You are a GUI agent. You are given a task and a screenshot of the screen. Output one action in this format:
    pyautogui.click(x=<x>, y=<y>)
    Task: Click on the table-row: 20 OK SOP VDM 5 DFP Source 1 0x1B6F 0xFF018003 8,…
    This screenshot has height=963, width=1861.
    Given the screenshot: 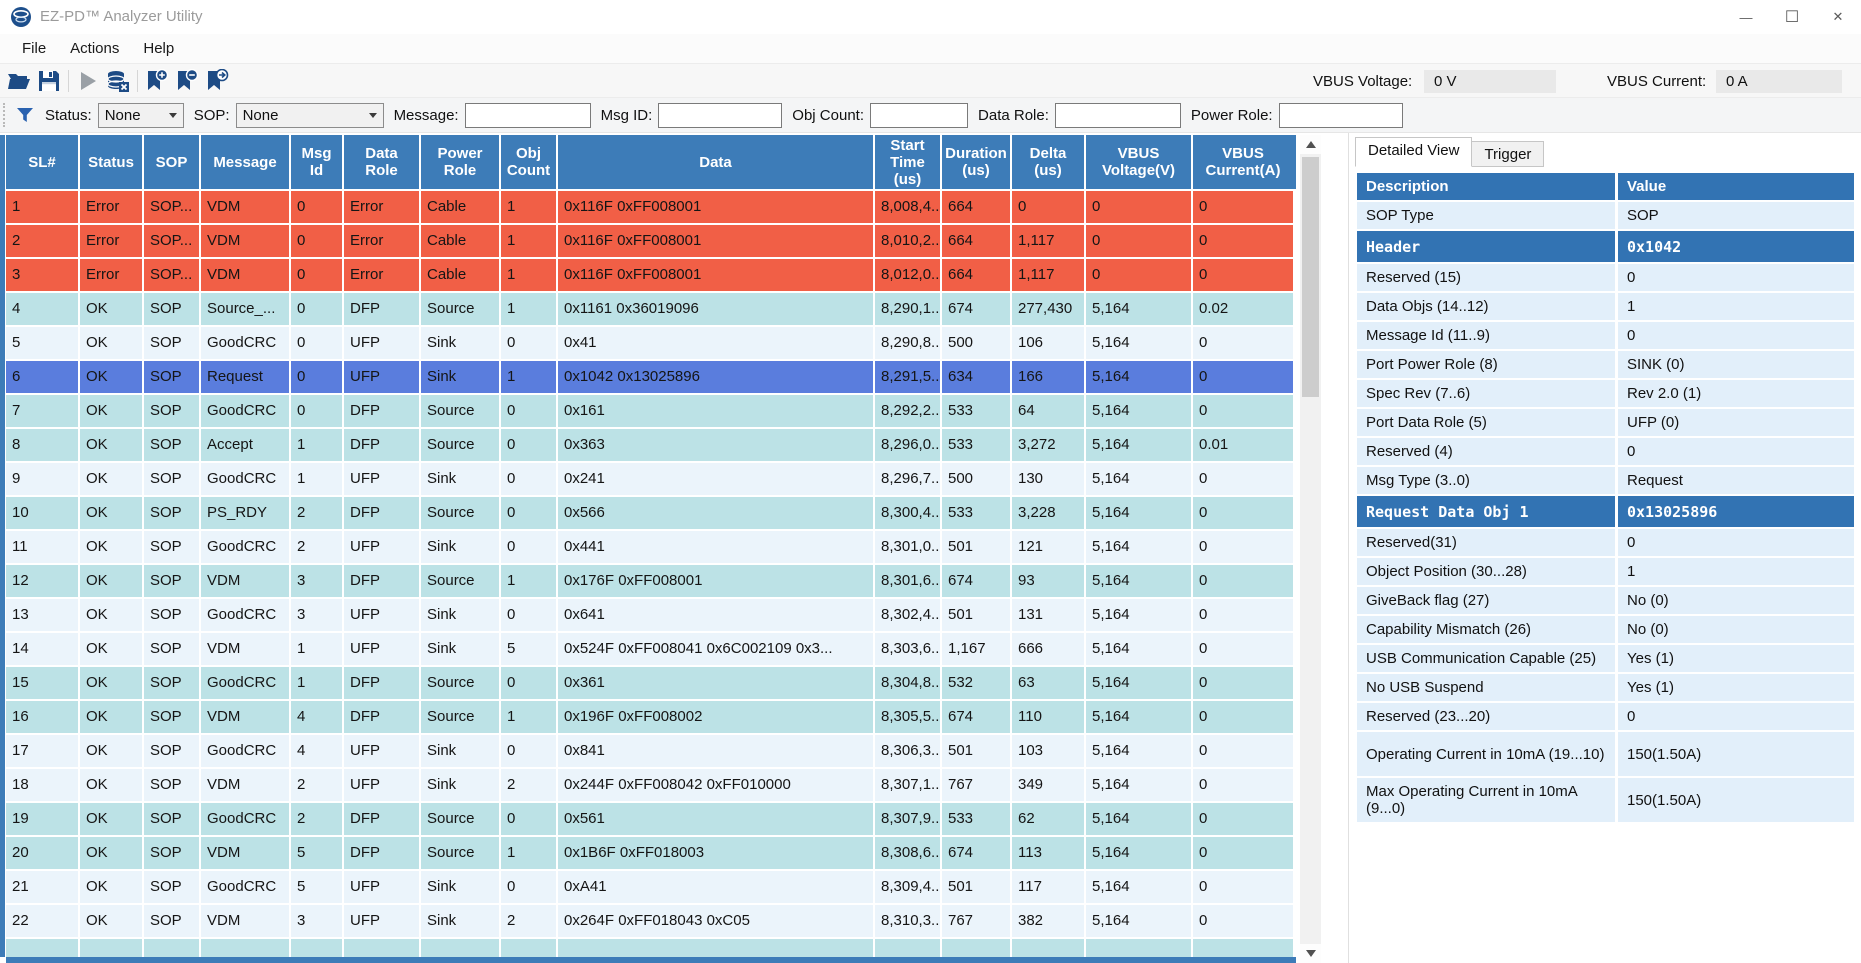 What is the action you would take?
    pyautogui.click(x=651, y=853)
    